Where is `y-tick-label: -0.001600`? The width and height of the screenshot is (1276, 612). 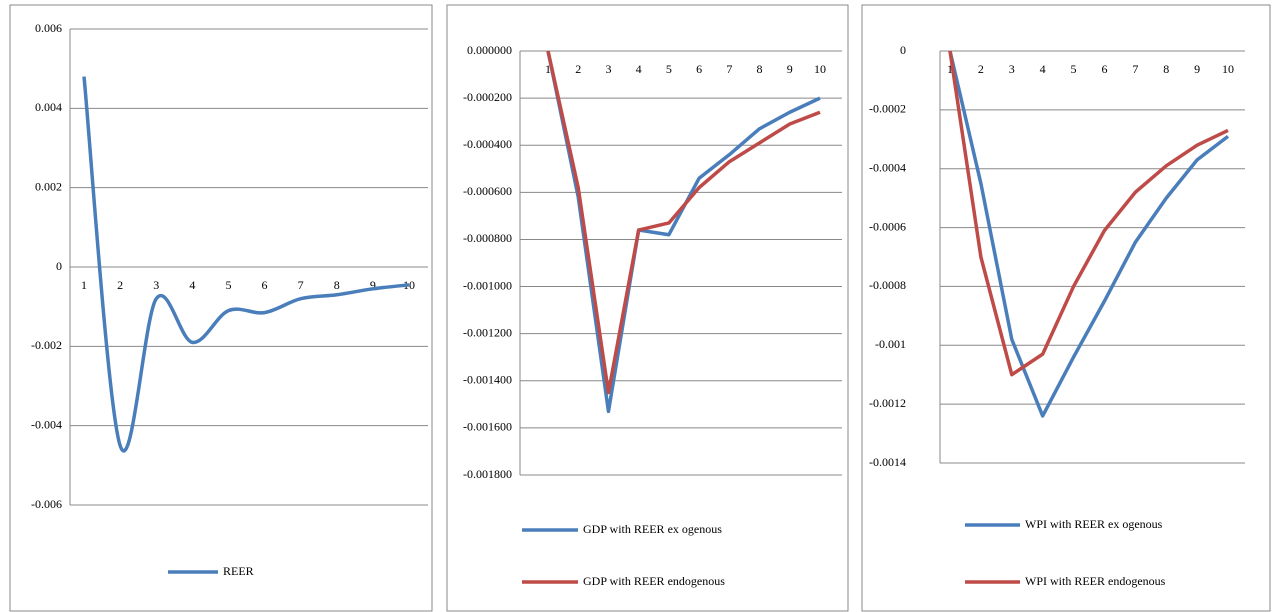
y-tick-label: -0.001600 is located at coordinates (487, 427).